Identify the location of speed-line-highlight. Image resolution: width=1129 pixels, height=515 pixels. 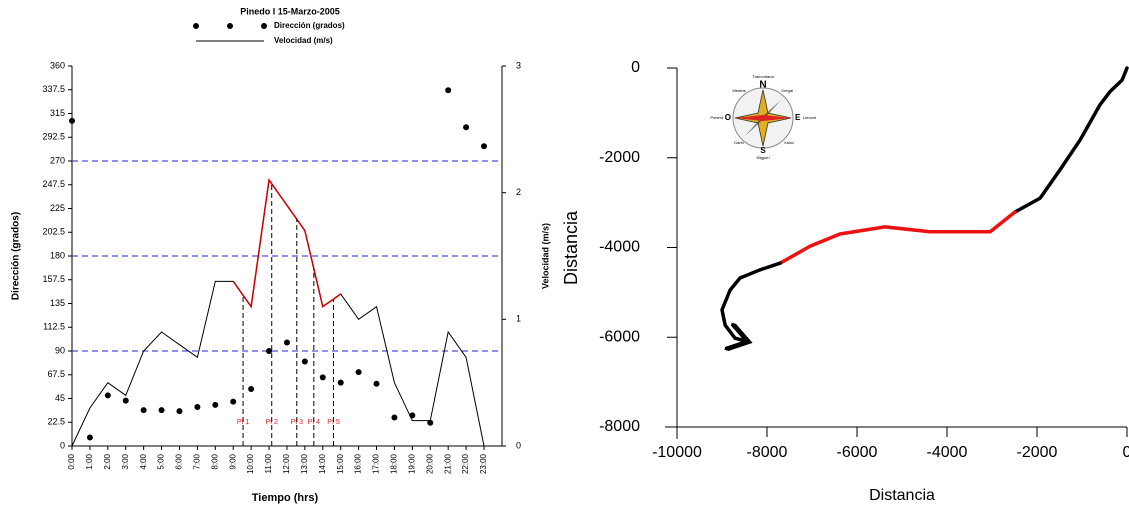
(287, 243).